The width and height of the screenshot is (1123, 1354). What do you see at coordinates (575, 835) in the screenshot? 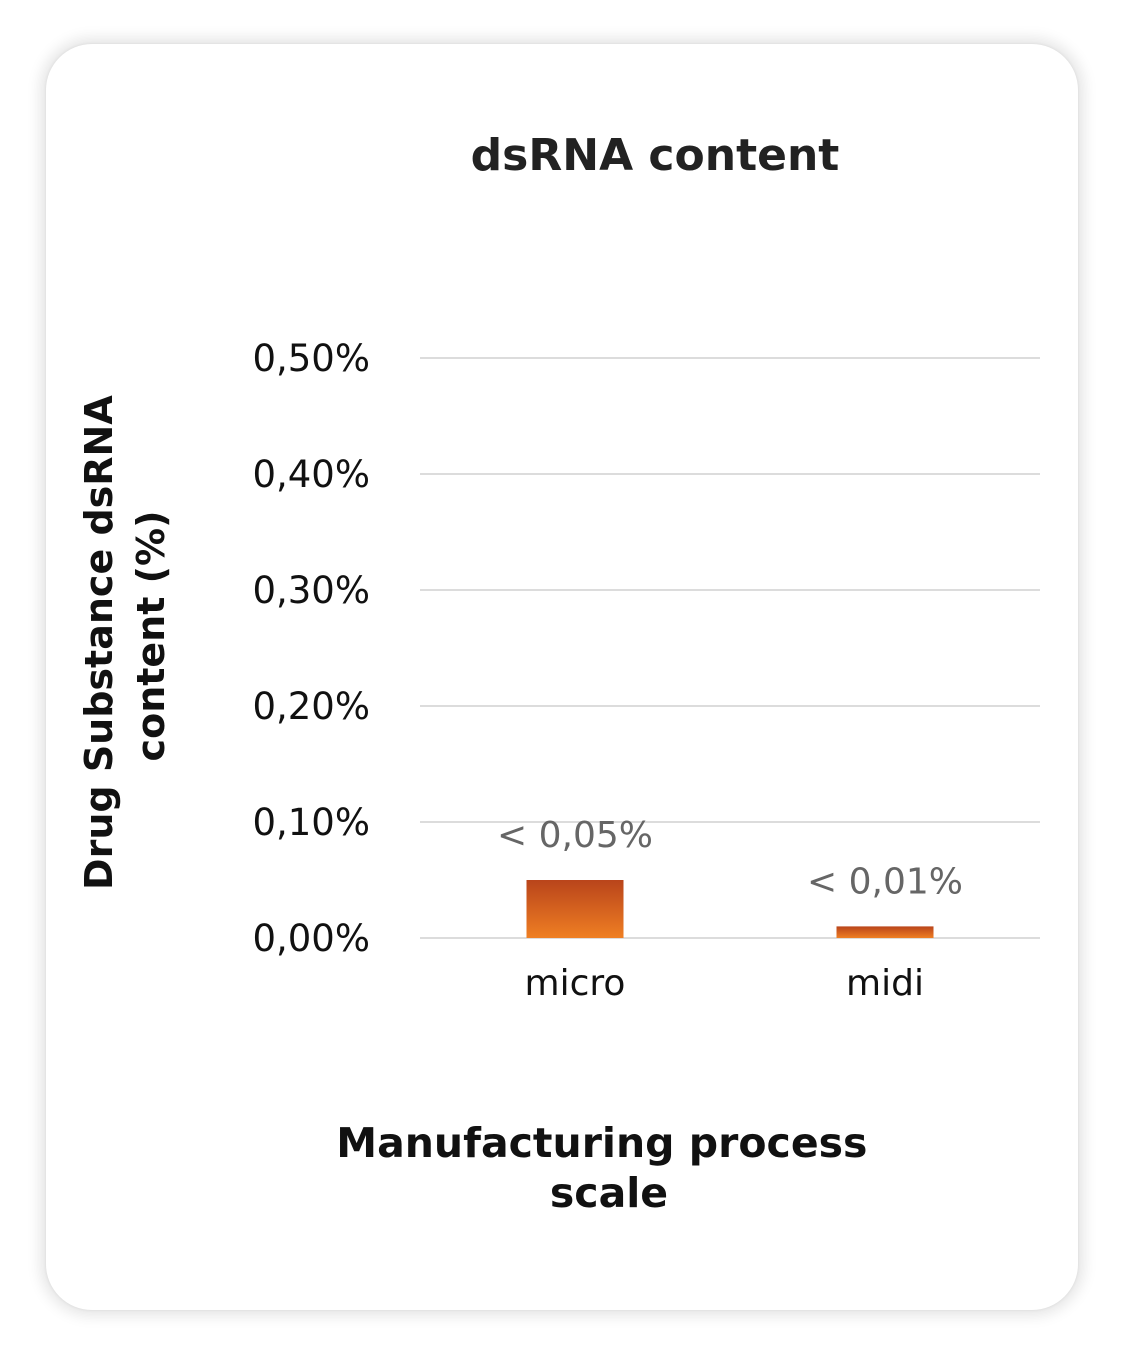
I see `data-label: < 0,05%` at bounding box center [575, 835].